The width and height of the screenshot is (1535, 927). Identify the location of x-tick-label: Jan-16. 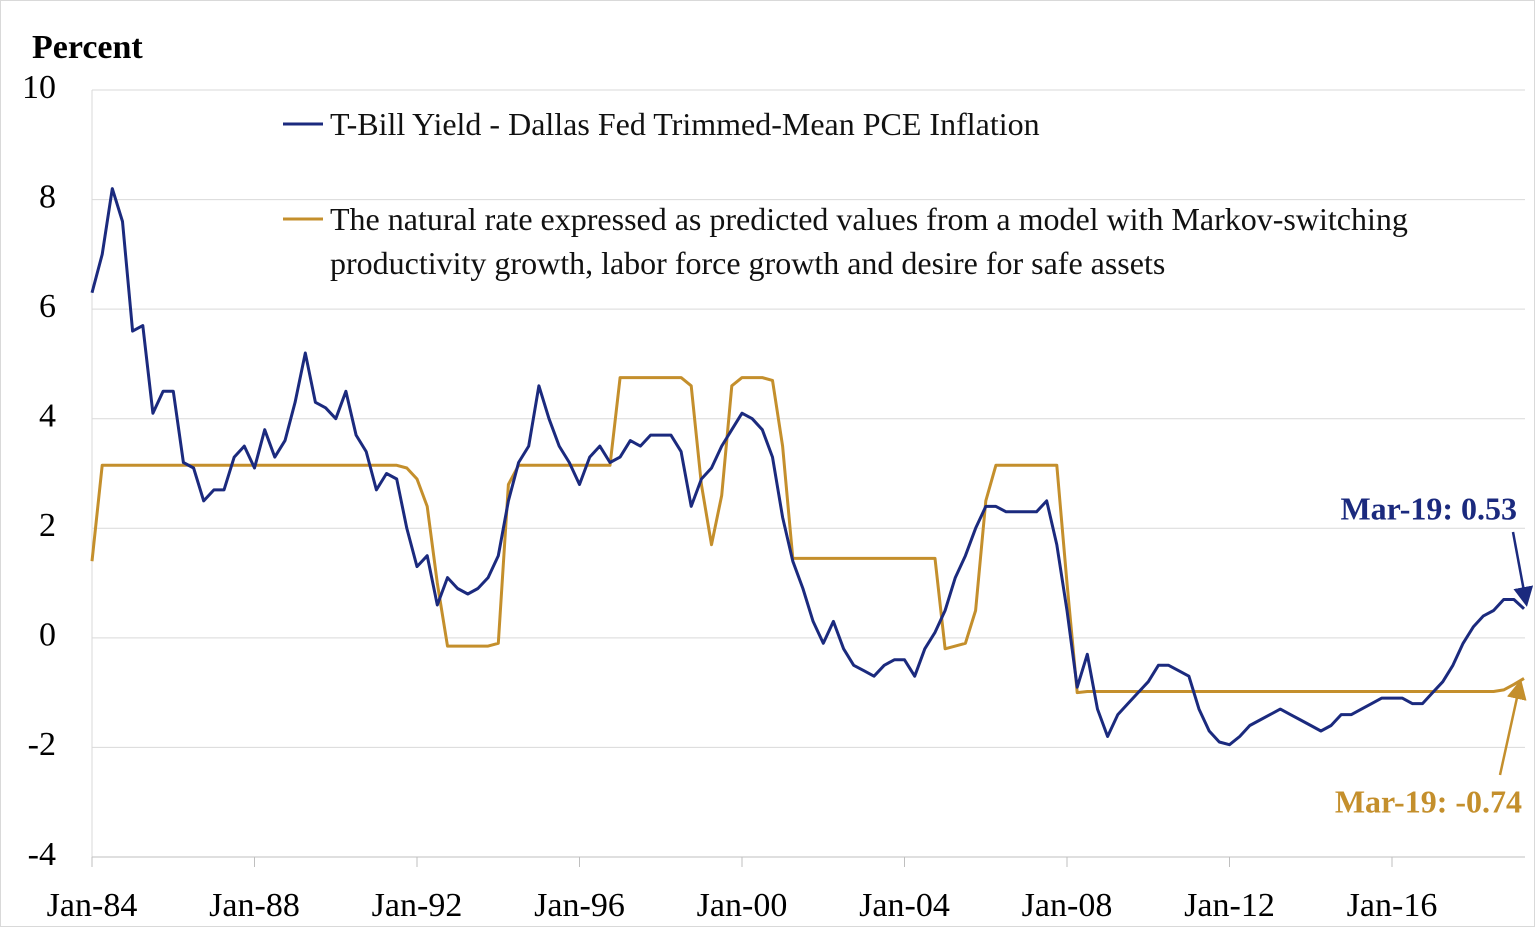
(1392, 905).